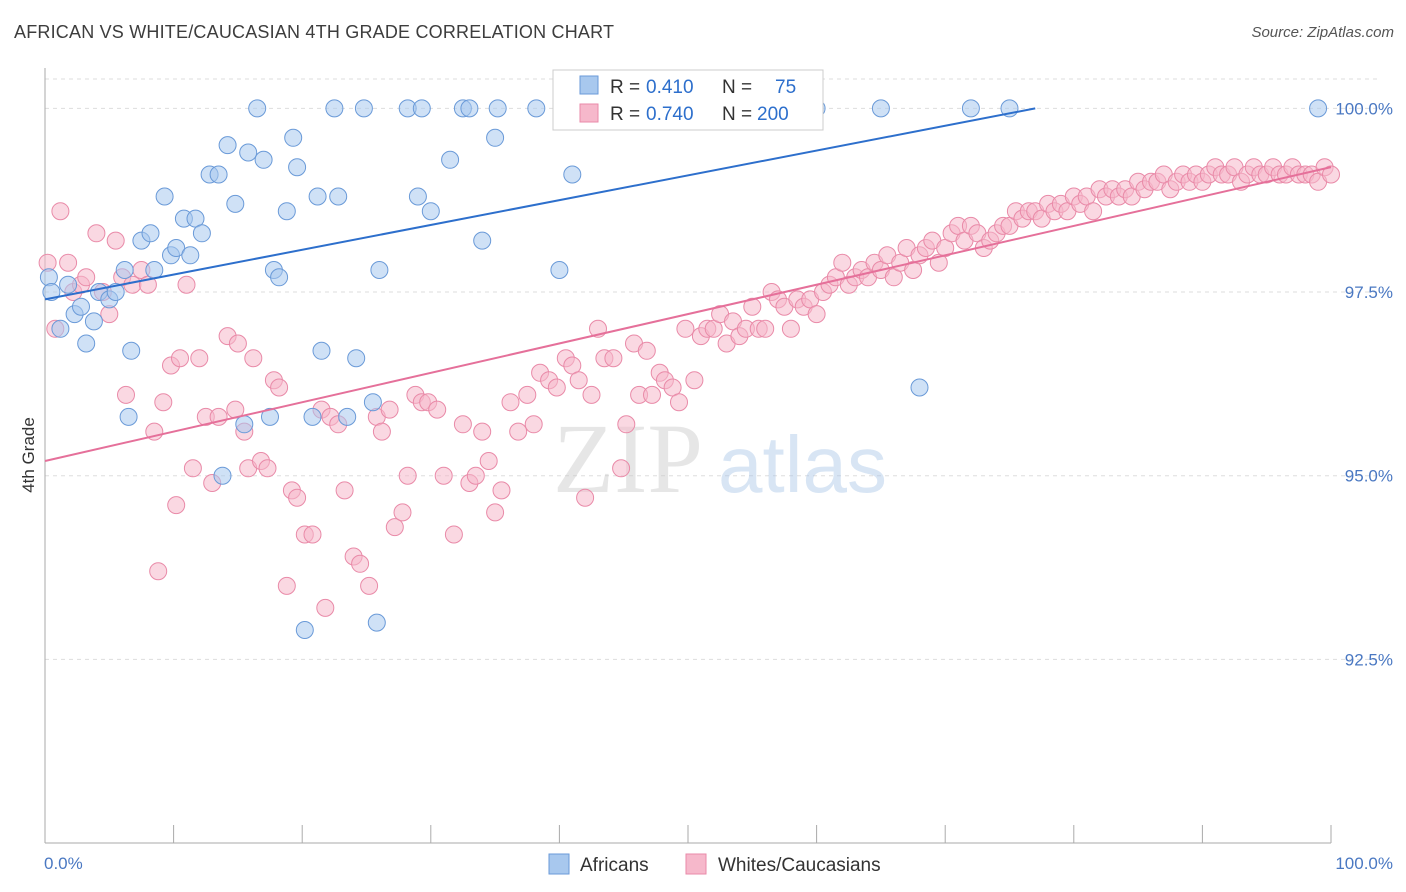  Describe the element at coordinates (1369, 292) in the screenshot. I see `y-tick-label: 97.5%` at that location.